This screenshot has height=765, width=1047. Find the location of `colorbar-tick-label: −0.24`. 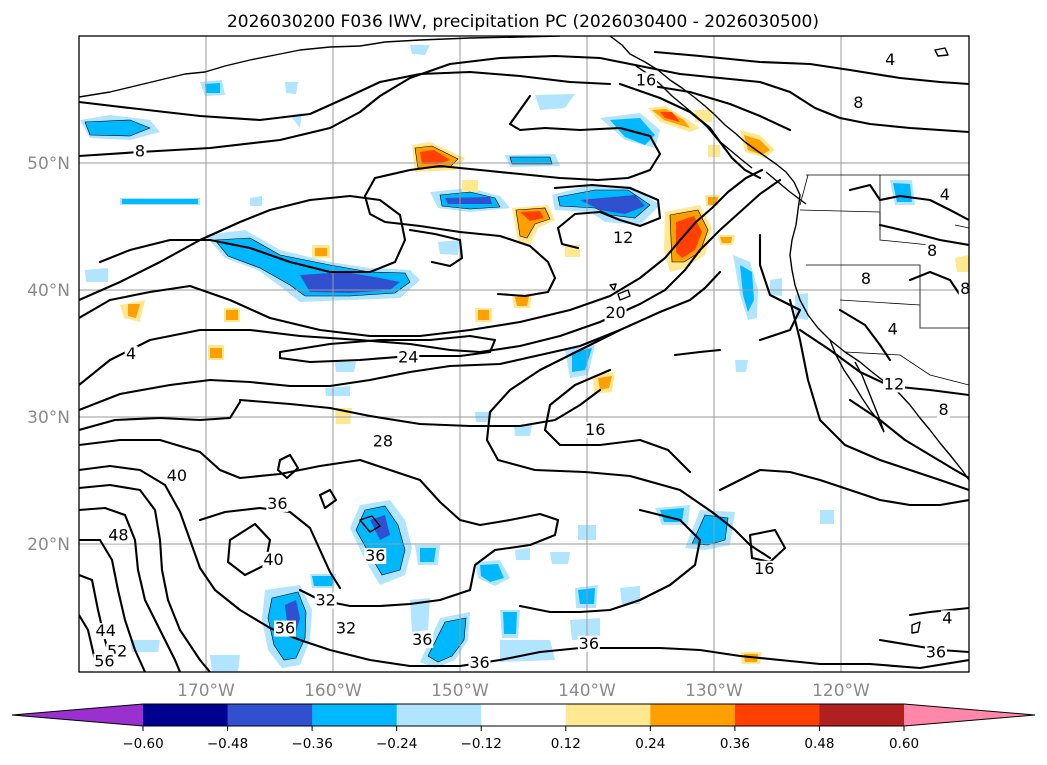

colorbar-tick-label: −0.24 is located at coordinates (396, 744).